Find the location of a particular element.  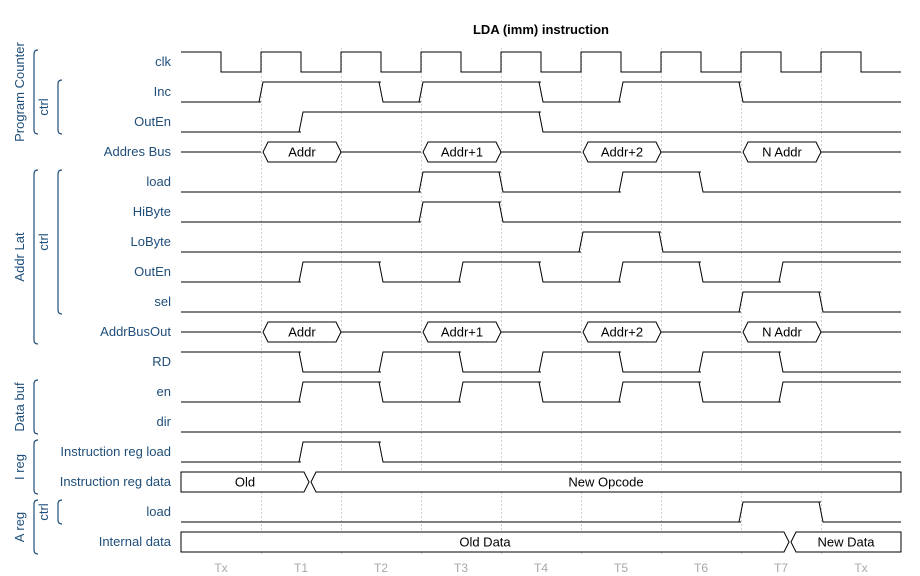

signal-label: dir is located at coordinates (164, 421).